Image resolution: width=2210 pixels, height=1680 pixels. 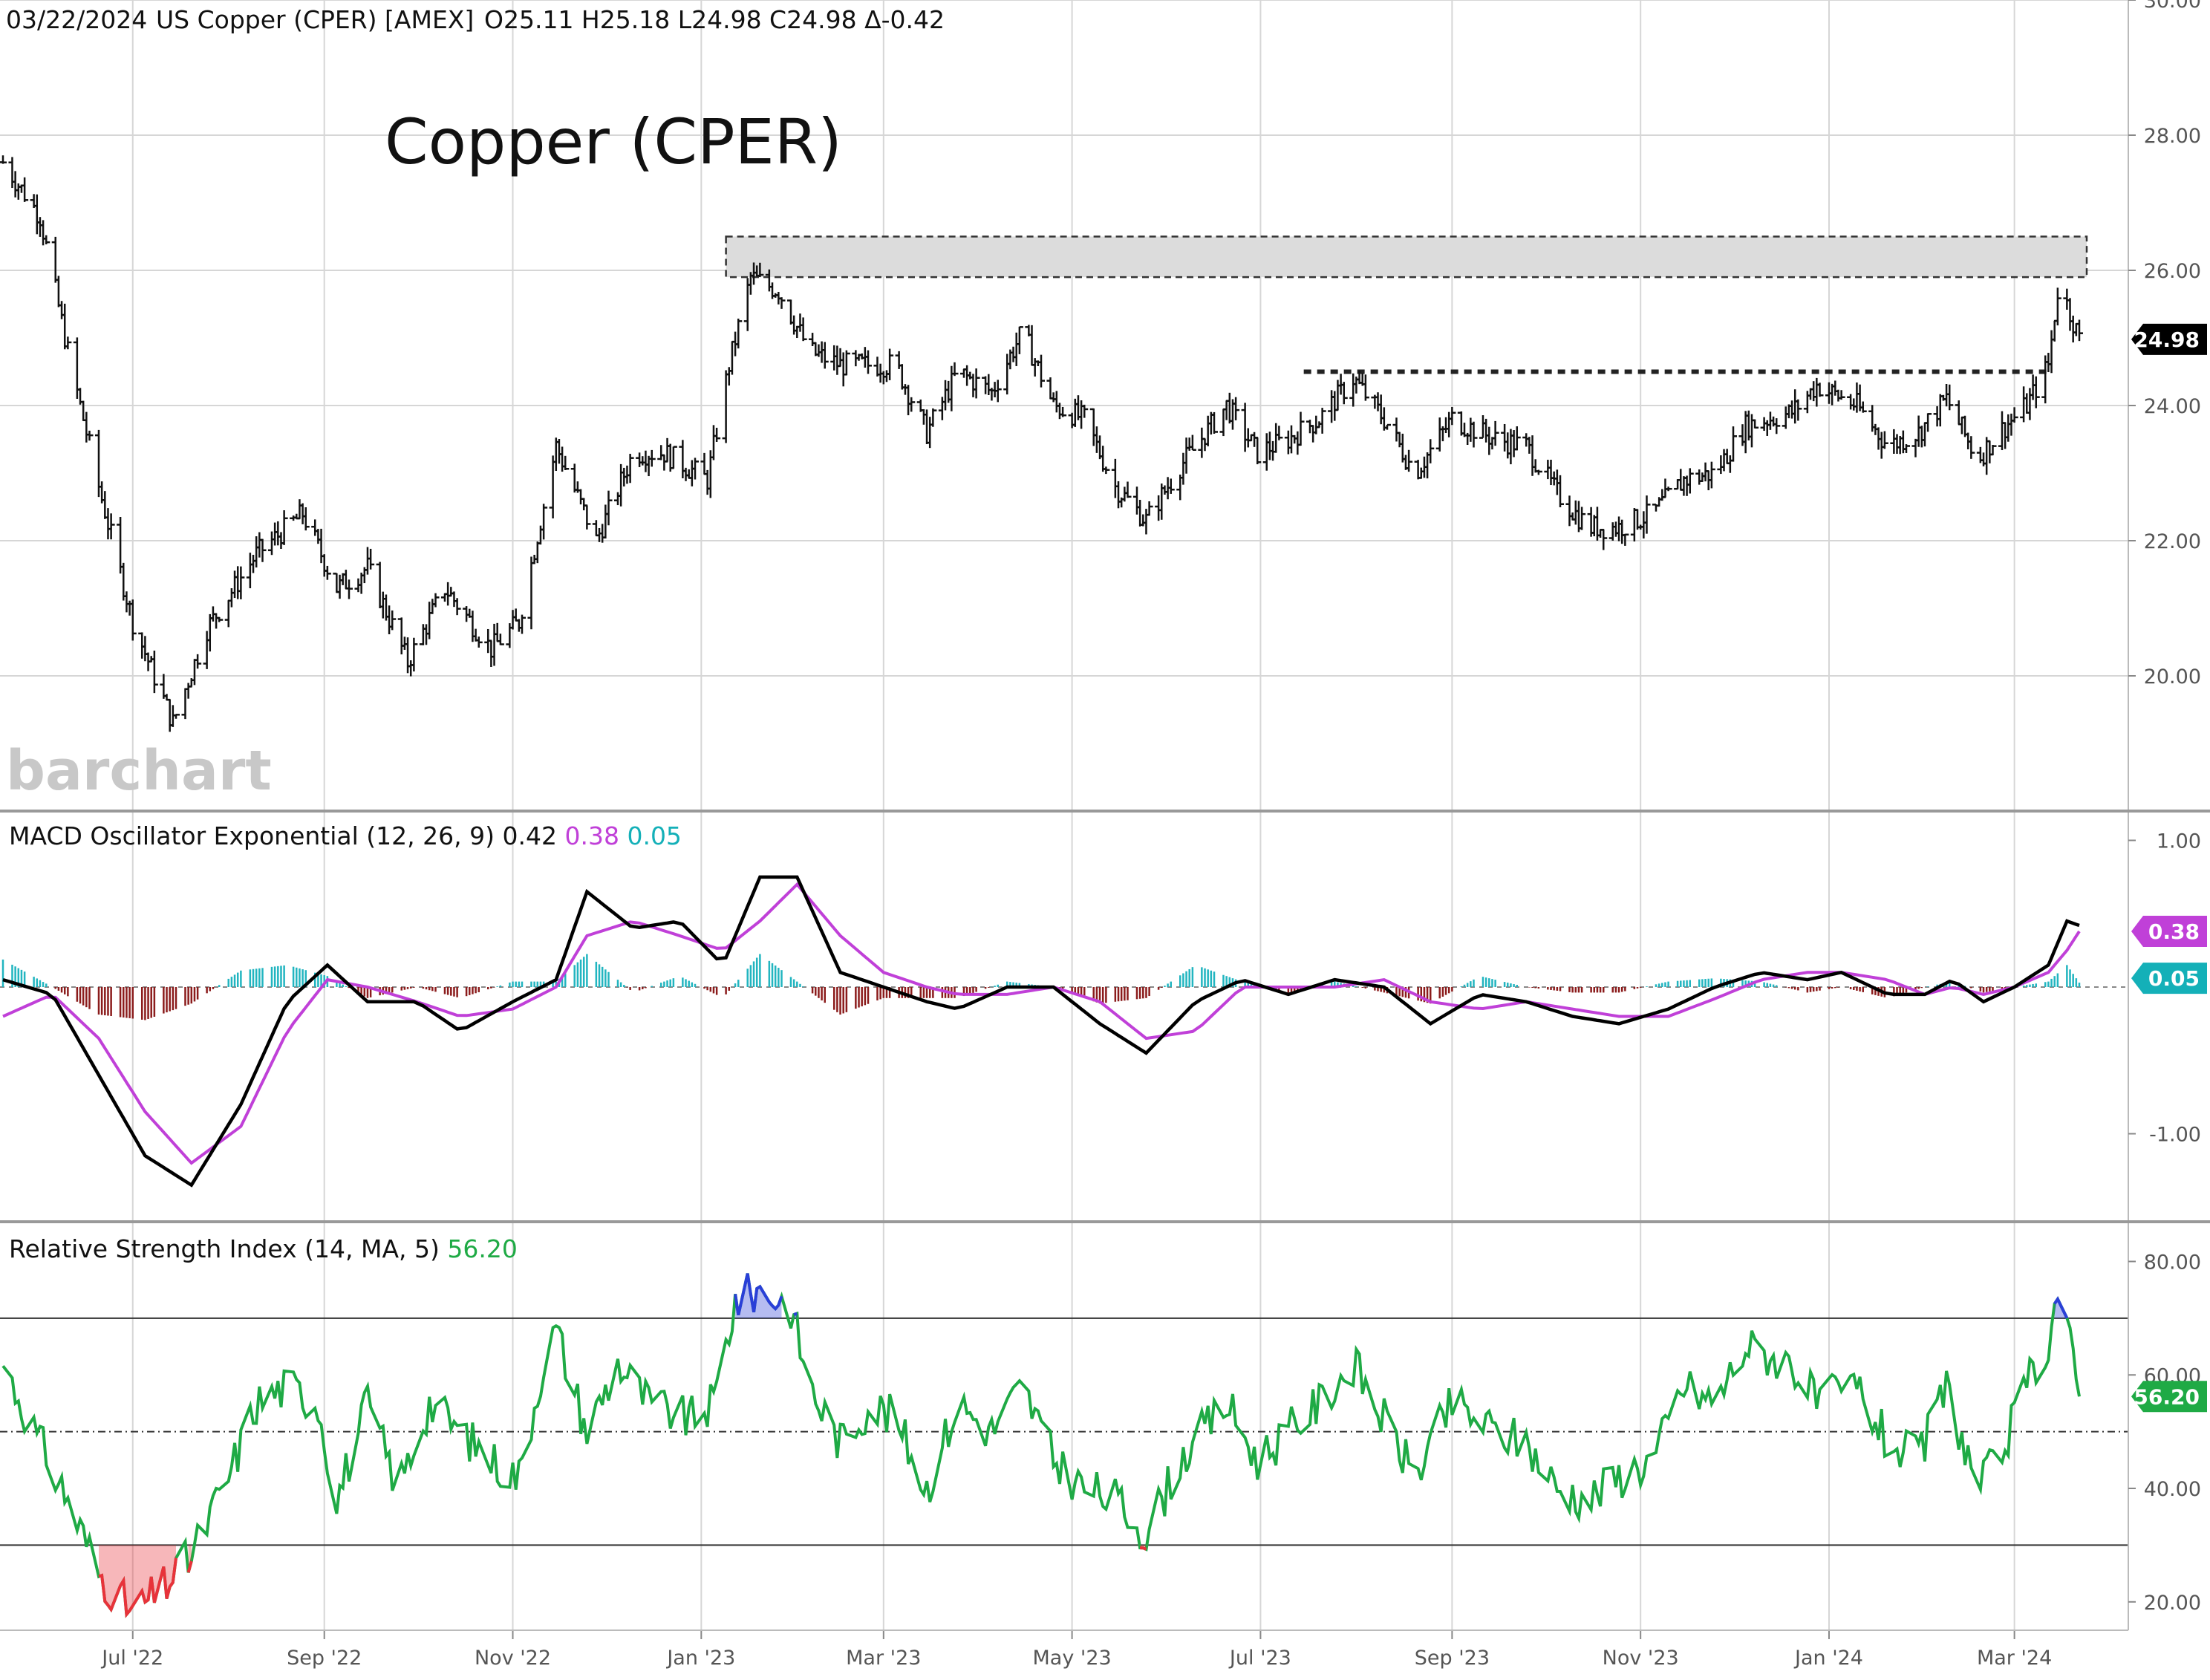 What do you see at coordinates (1641, 1659) in the screenshot?
I see `x-axis-label: Nov '23` at bounding box center [1641, 1659].